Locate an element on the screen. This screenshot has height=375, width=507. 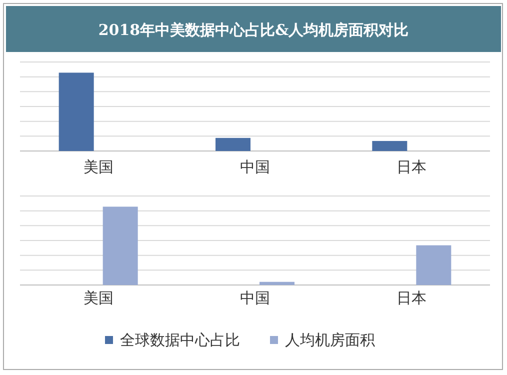
legend-label: 人均机房面积 is located at coordinates (330, 340).